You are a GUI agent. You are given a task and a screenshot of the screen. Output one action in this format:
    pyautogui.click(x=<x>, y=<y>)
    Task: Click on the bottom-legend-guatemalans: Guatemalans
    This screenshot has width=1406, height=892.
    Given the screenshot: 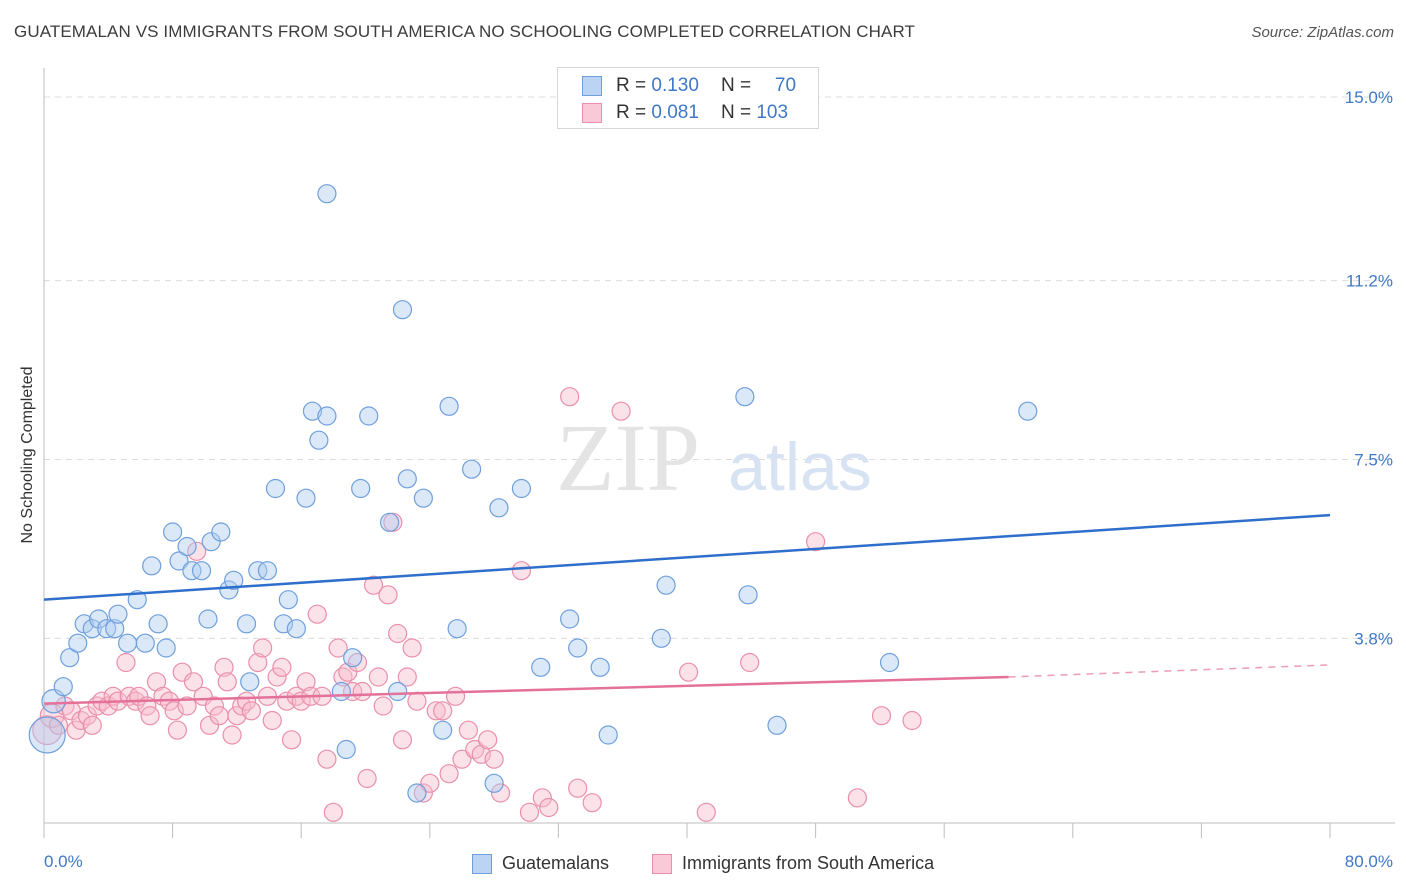 What is the action you would take?
    pyautogui.click(x=540, y=863)
    